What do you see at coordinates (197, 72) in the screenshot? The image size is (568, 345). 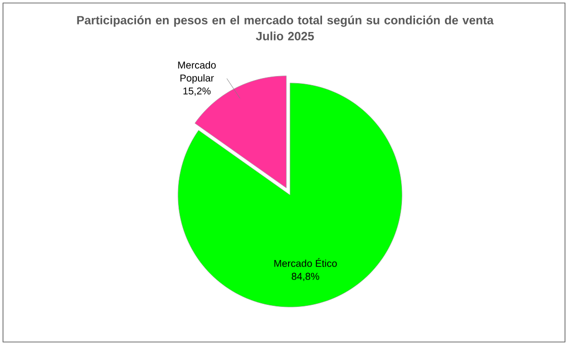 I see `slice-label: Mercado Popular` at bounding box center [197, 72].